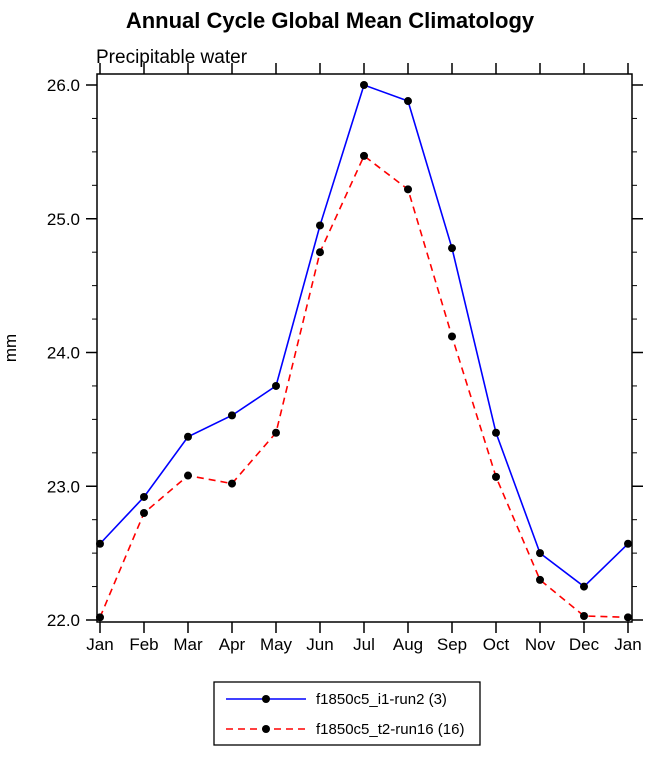  I want to click on x-tick-label: Jun, so click(319, 644).